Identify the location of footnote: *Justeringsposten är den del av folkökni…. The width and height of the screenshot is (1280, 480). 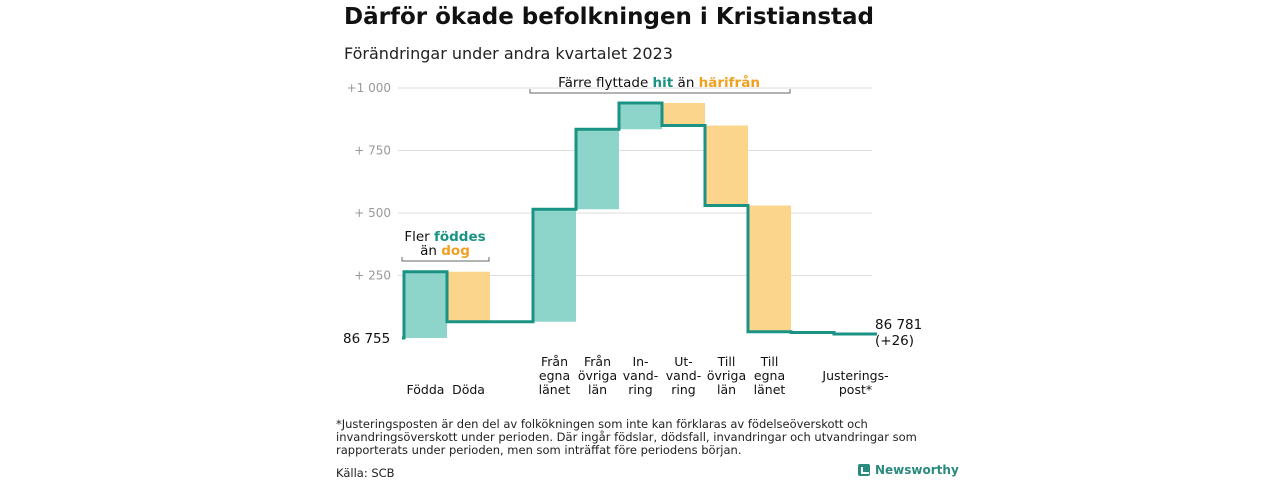
(626, 437).